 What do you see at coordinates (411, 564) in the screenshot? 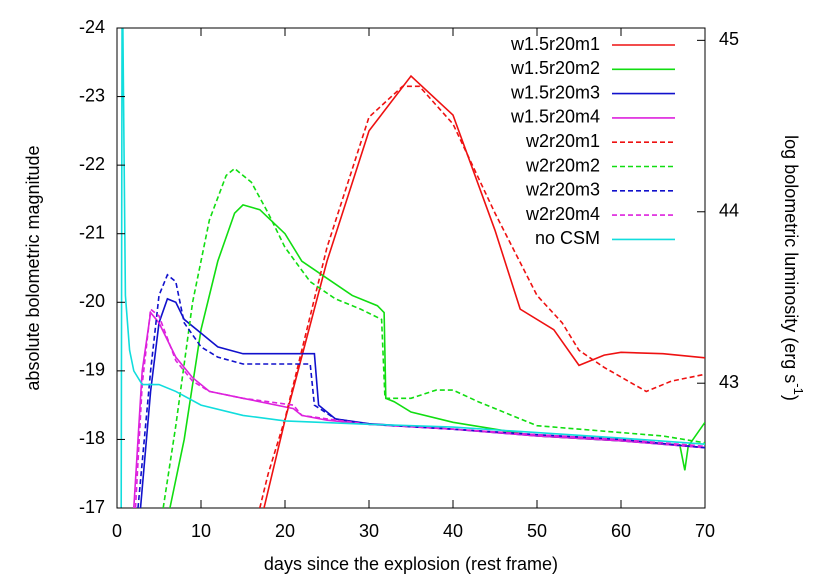
I see `x-axis-label: days since the explosion (rest frame)` at bounding box center [411, 564].